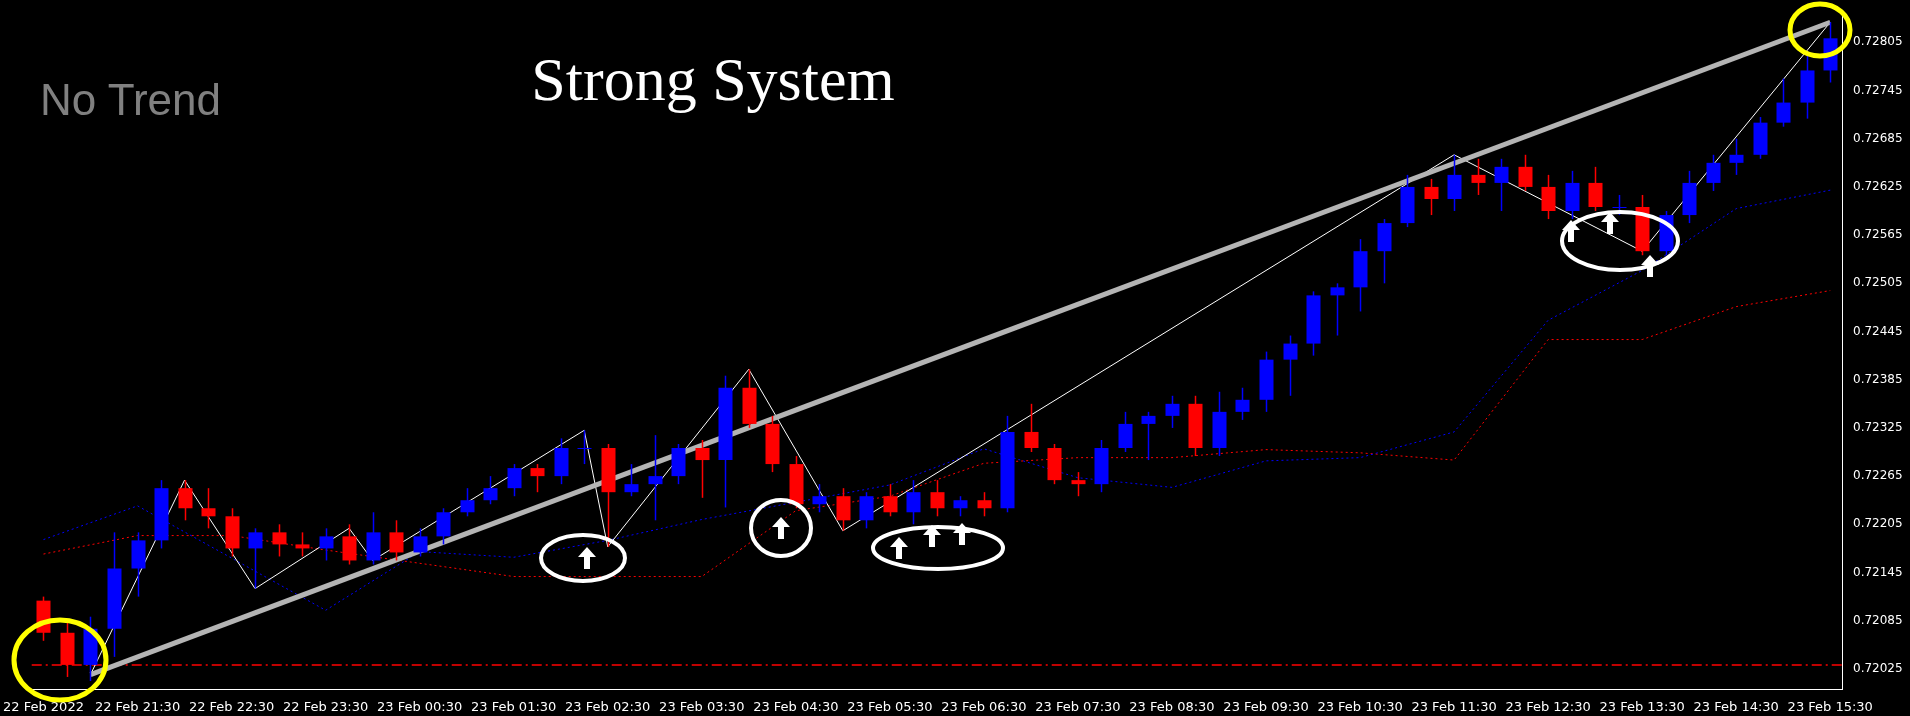  Describe the element at coordinates (984, 707) in the screenshot. I see `x-tick-label: 23 Feb 06:30` at that location.